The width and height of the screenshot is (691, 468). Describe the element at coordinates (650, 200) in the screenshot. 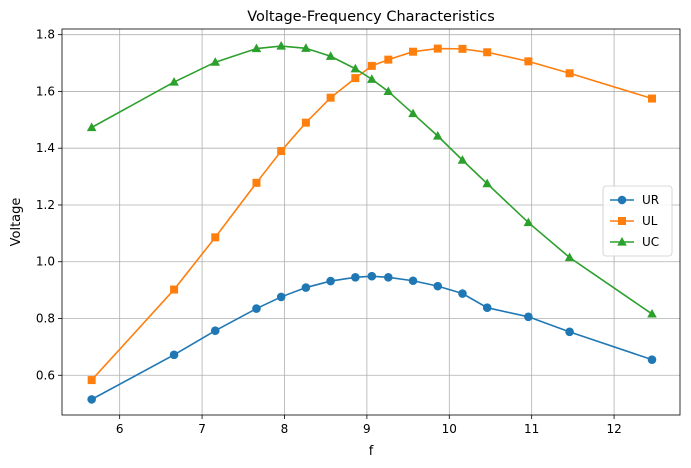

I see `legend-label-ur: UR` at that location.